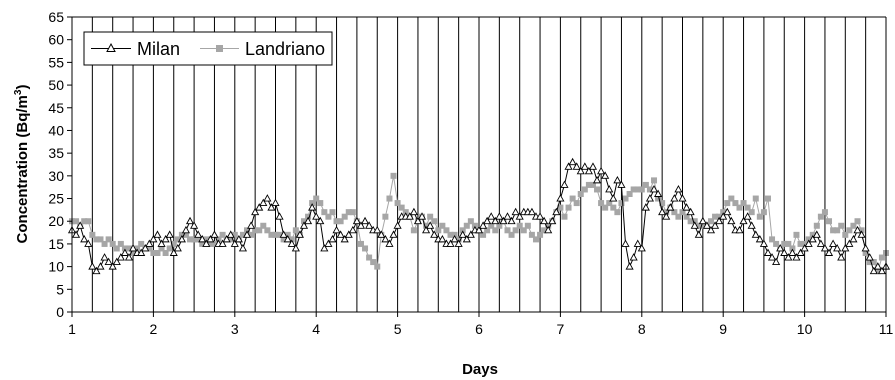 The height and width of the screenshot is (380, 895). Describe the element at coordinates (480, 369) in the screenshot. I see `x-axis-title: Days` at that location.